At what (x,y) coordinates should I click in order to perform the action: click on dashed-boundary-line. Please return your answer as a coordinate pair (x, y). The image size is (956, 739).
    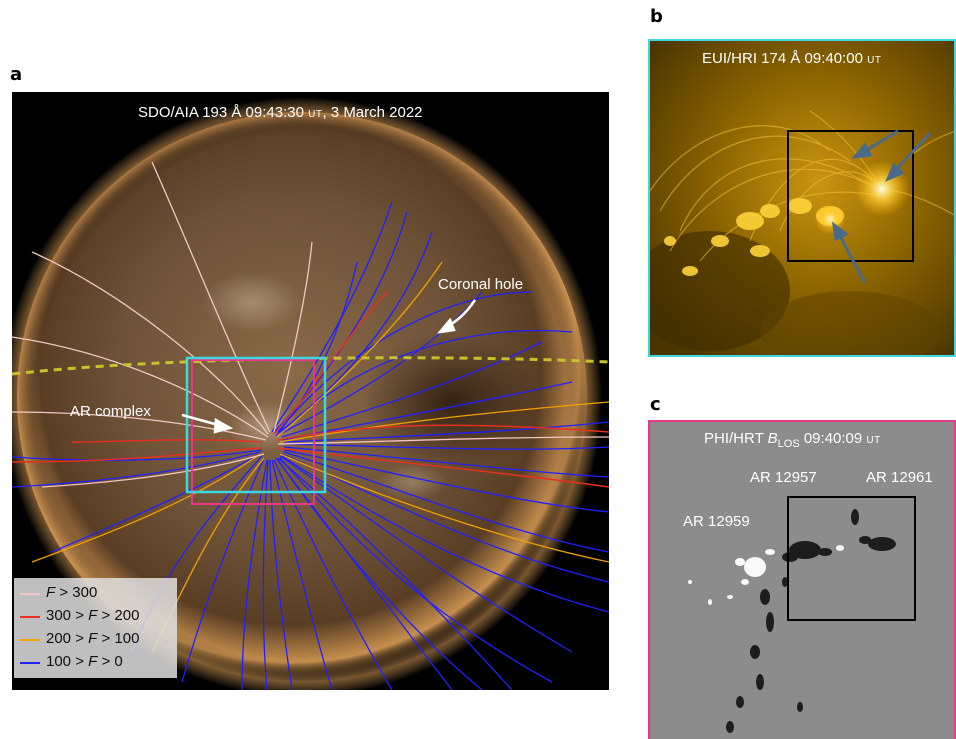
    Looking at the image, I should click on (310, 366).